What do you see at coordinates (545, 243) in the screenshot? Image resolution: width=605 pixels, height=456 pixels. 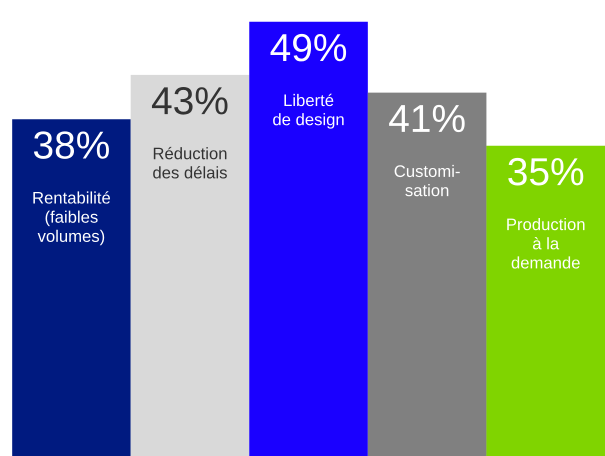 I see `x-tick-label: Production à la demande` at bounding box center [545, 243].